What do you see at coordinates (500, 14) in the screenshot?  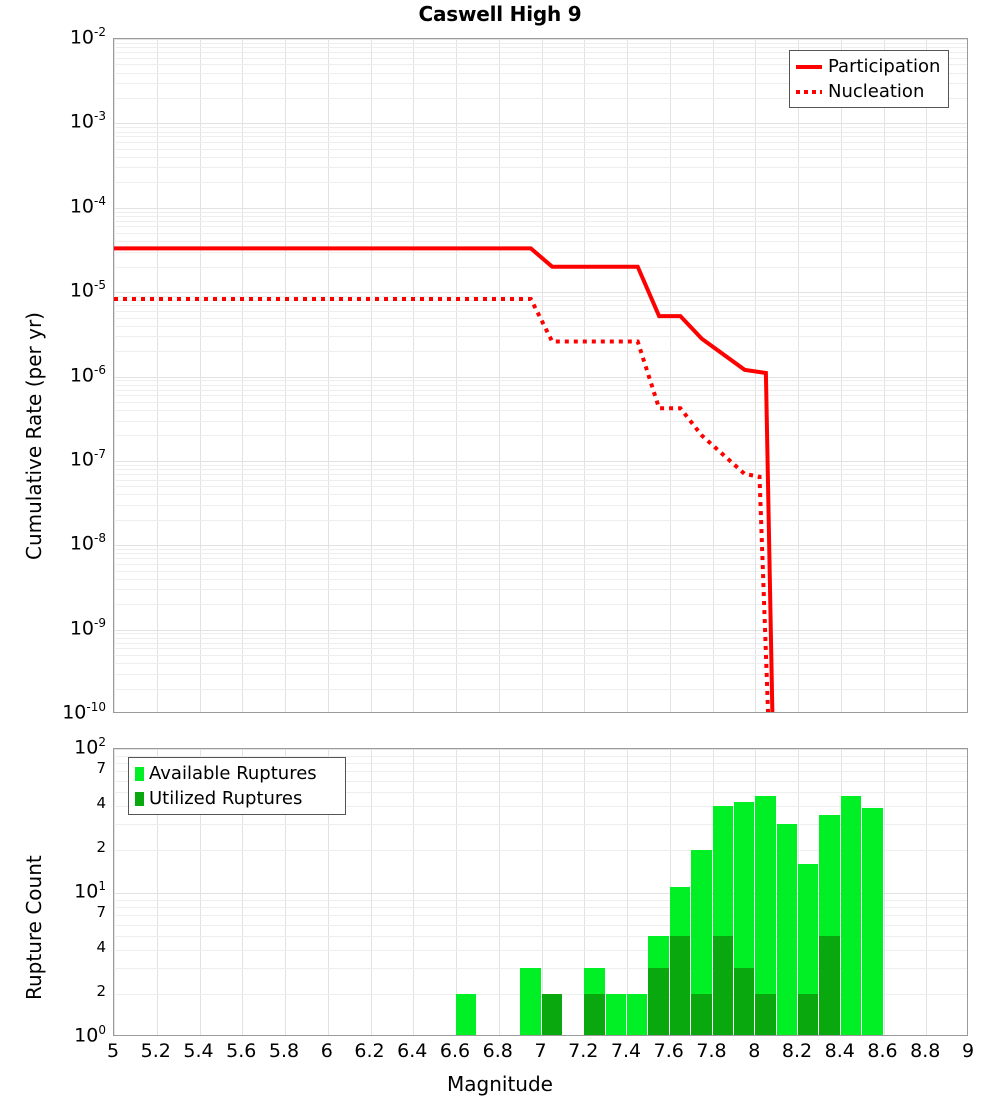 I see `page-title: Caswell High 9` at bounding box center [500, 14].